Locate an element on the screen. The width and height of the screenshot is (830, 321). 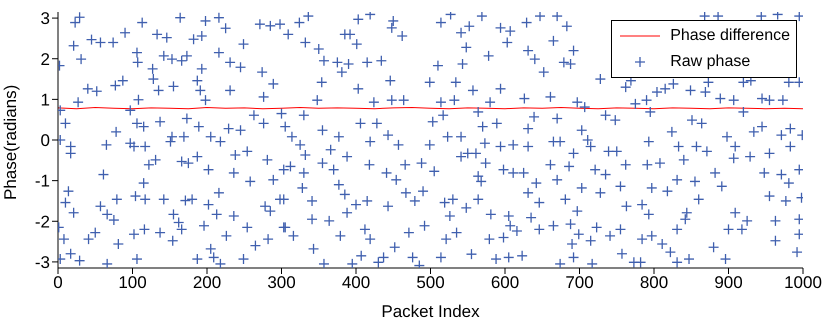
y-axis-title: Phase(radians) is located at coordinates (10, 142).